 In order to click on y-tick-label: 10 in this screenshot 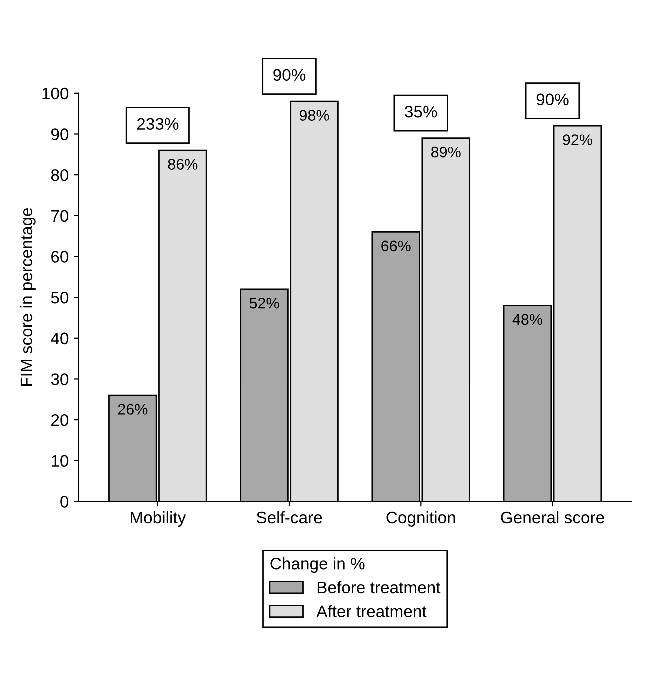, I will do `click(60, 461)`.